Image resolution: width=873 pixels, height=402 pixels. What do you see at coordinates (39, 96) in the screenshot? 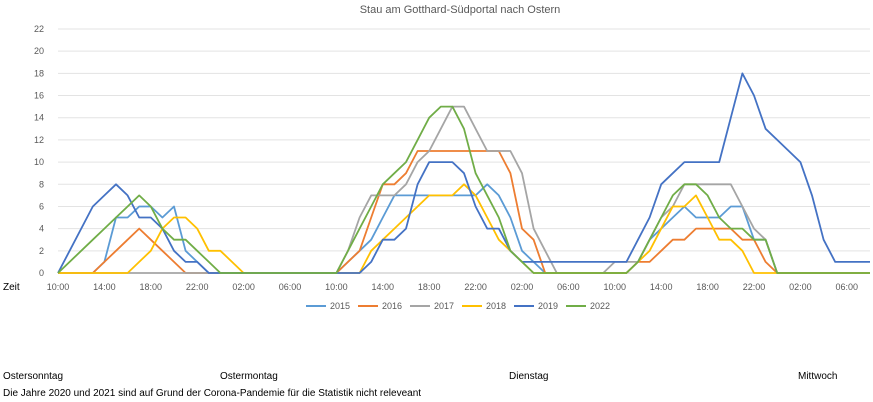
I see `y-tick-label: 16` at bounding box center [39, 96].